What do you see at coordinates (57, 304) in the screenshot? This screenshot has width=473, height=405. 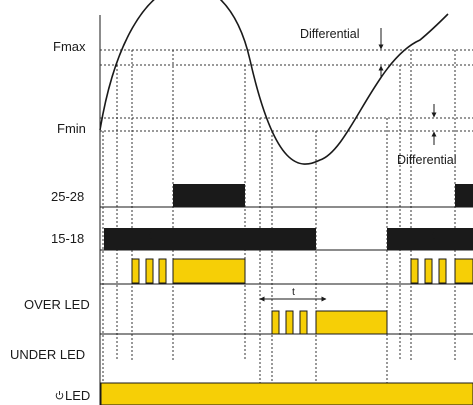 I see `row-label-over-led: OVER LED` at bounding box center [57, 304].